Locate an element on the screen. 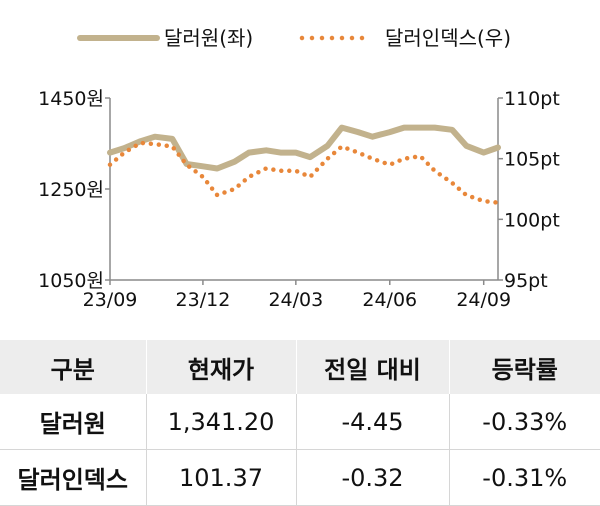  series-line-dollar-index is located at coordinates (304, 173).